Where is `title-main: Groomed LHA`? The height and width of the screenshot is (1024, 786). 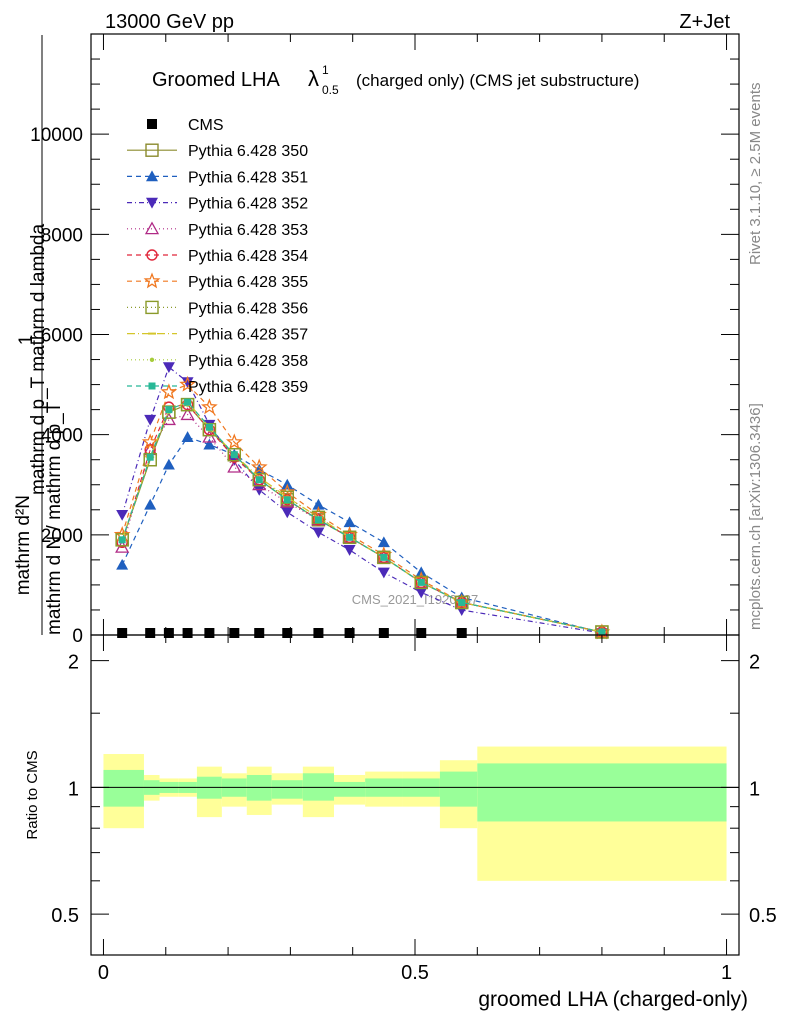
title-main: Groomed LHA is located at coordinates (216, 80).